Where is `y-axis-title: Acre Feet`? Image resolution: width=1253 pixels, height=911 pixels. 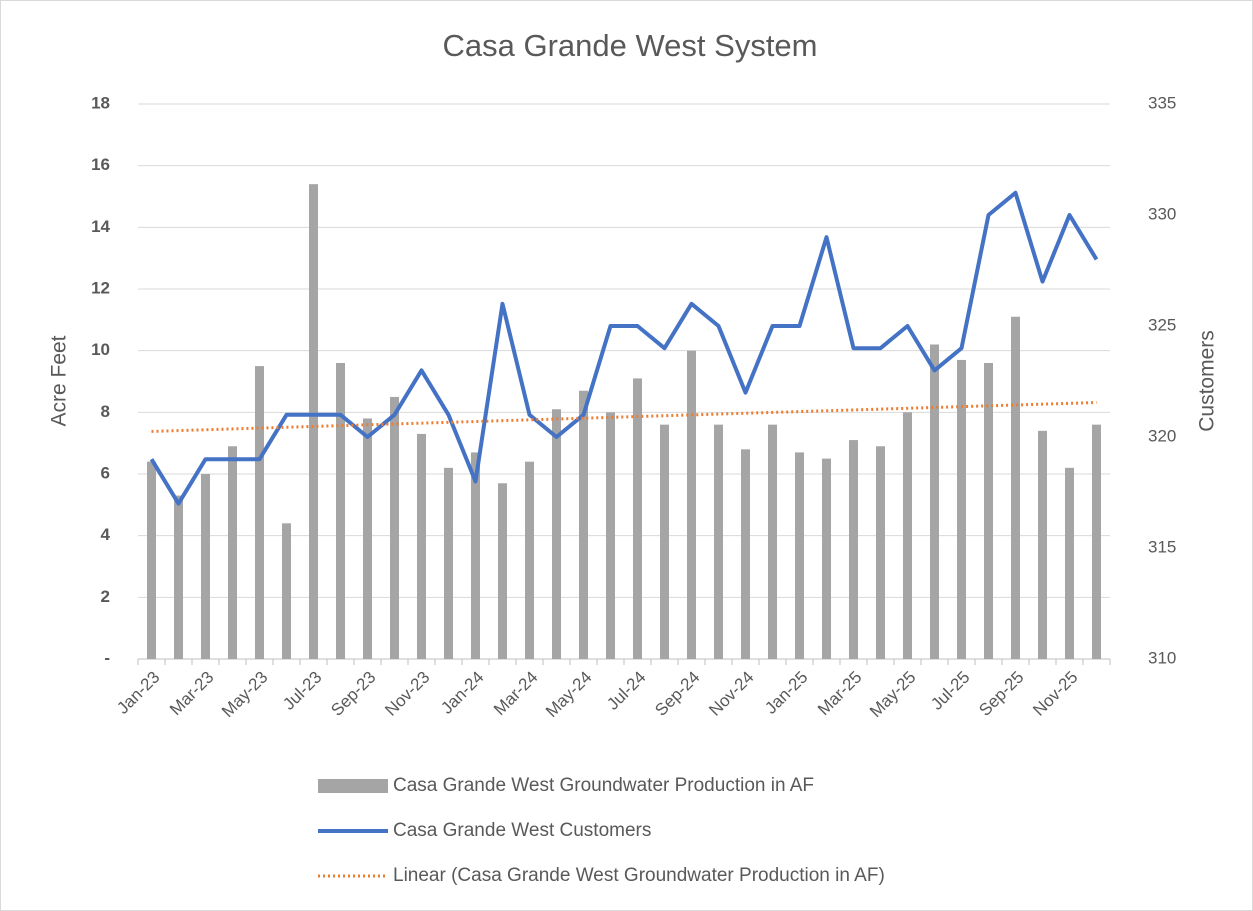 y-axis-title: Acre Feet is located at coordinates (59, 380).